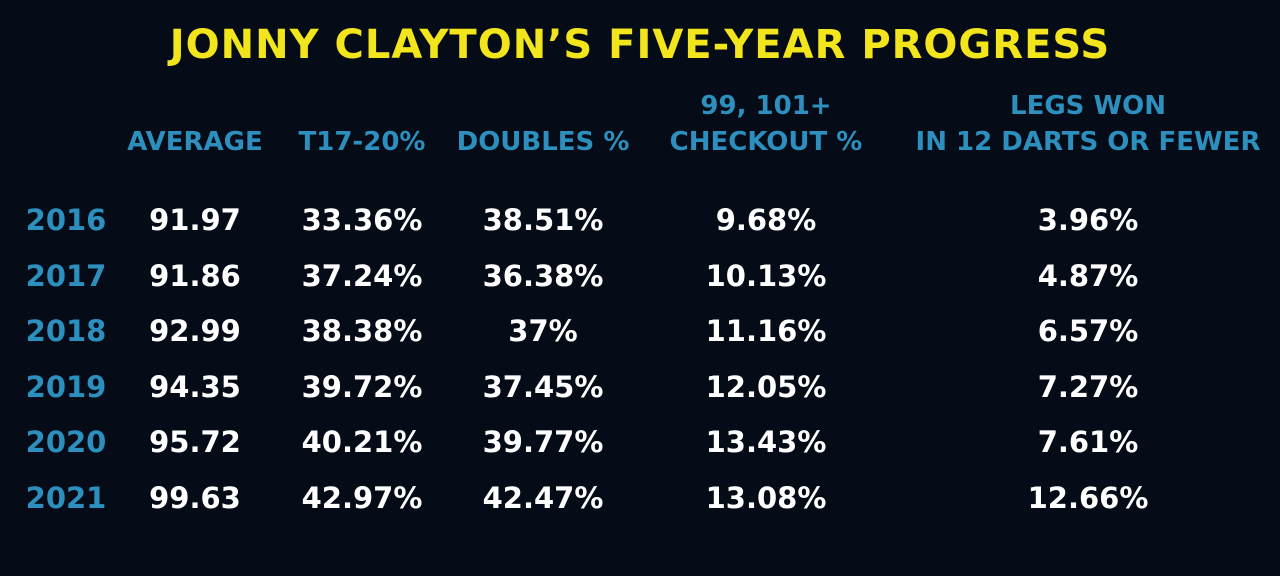 This screenshot has width=1280, height=576. What do you see at coordinates (362, 442) in the screenshot?
I see `cell-t17_20: 40.21%` at bounding box center [362, 442].